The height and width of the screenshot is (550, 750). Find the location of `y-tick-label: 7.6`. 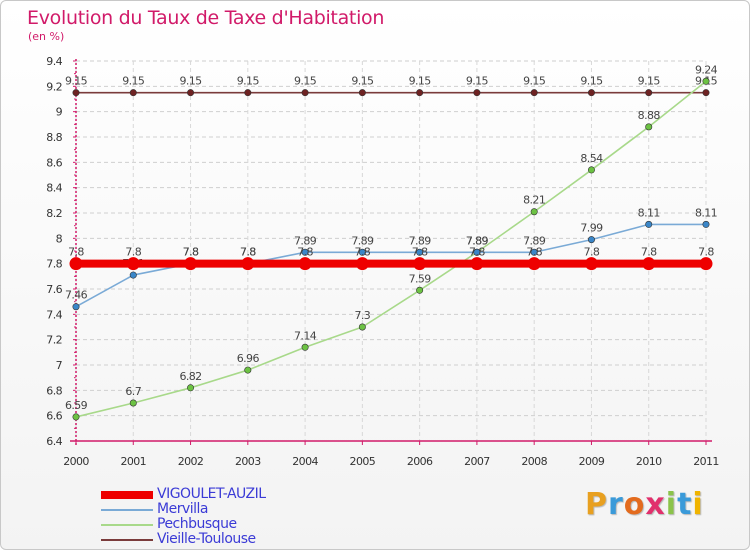

y-tick-label: 7.6 is located at coordinates (54, 289).